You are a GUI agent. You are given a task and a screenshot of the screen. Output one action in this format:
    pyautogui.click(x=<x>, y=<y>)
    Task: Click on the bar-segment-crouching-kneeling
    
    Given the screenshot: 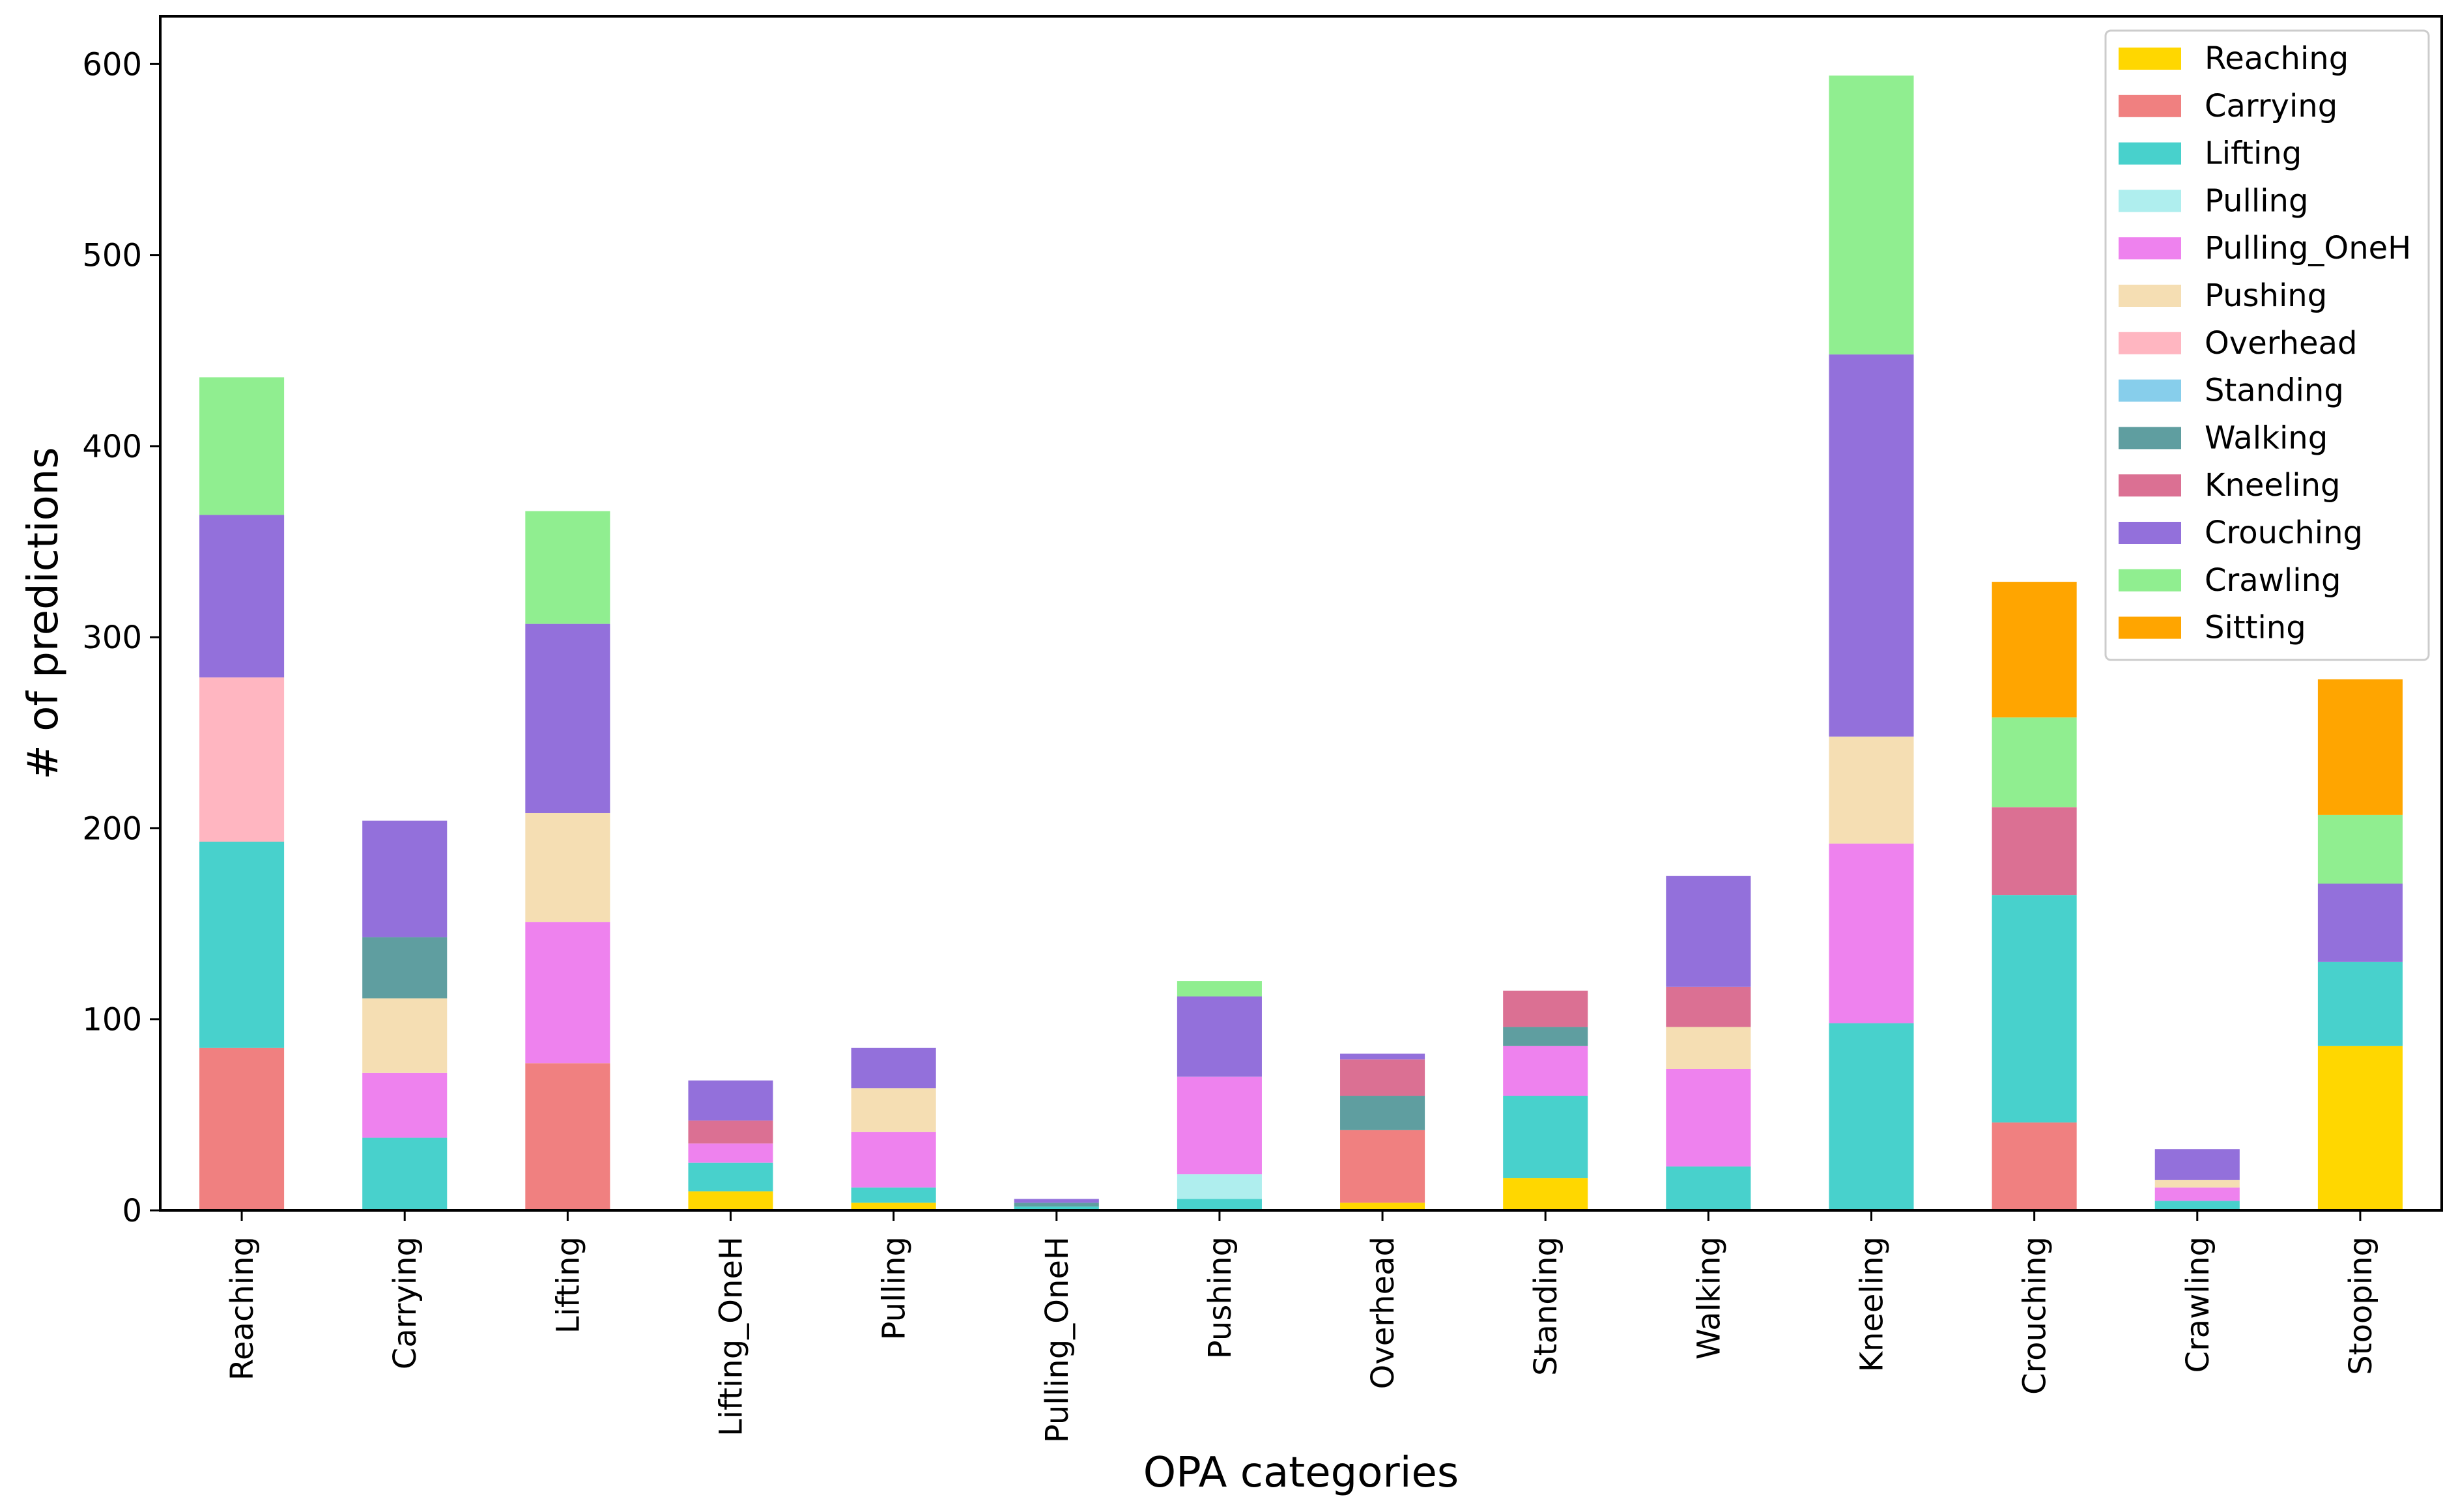 What is the action you would take?
    pyautogui.click(x=2034, y=851)
    